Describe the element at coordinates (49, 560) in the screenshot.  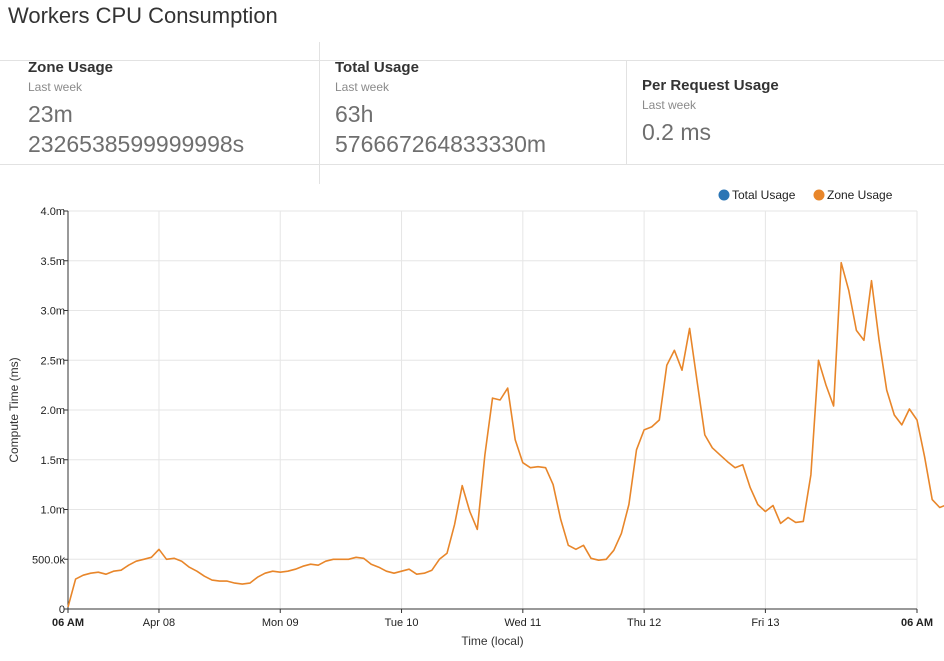
I see `y-tick-label: 500.0k` at that location.